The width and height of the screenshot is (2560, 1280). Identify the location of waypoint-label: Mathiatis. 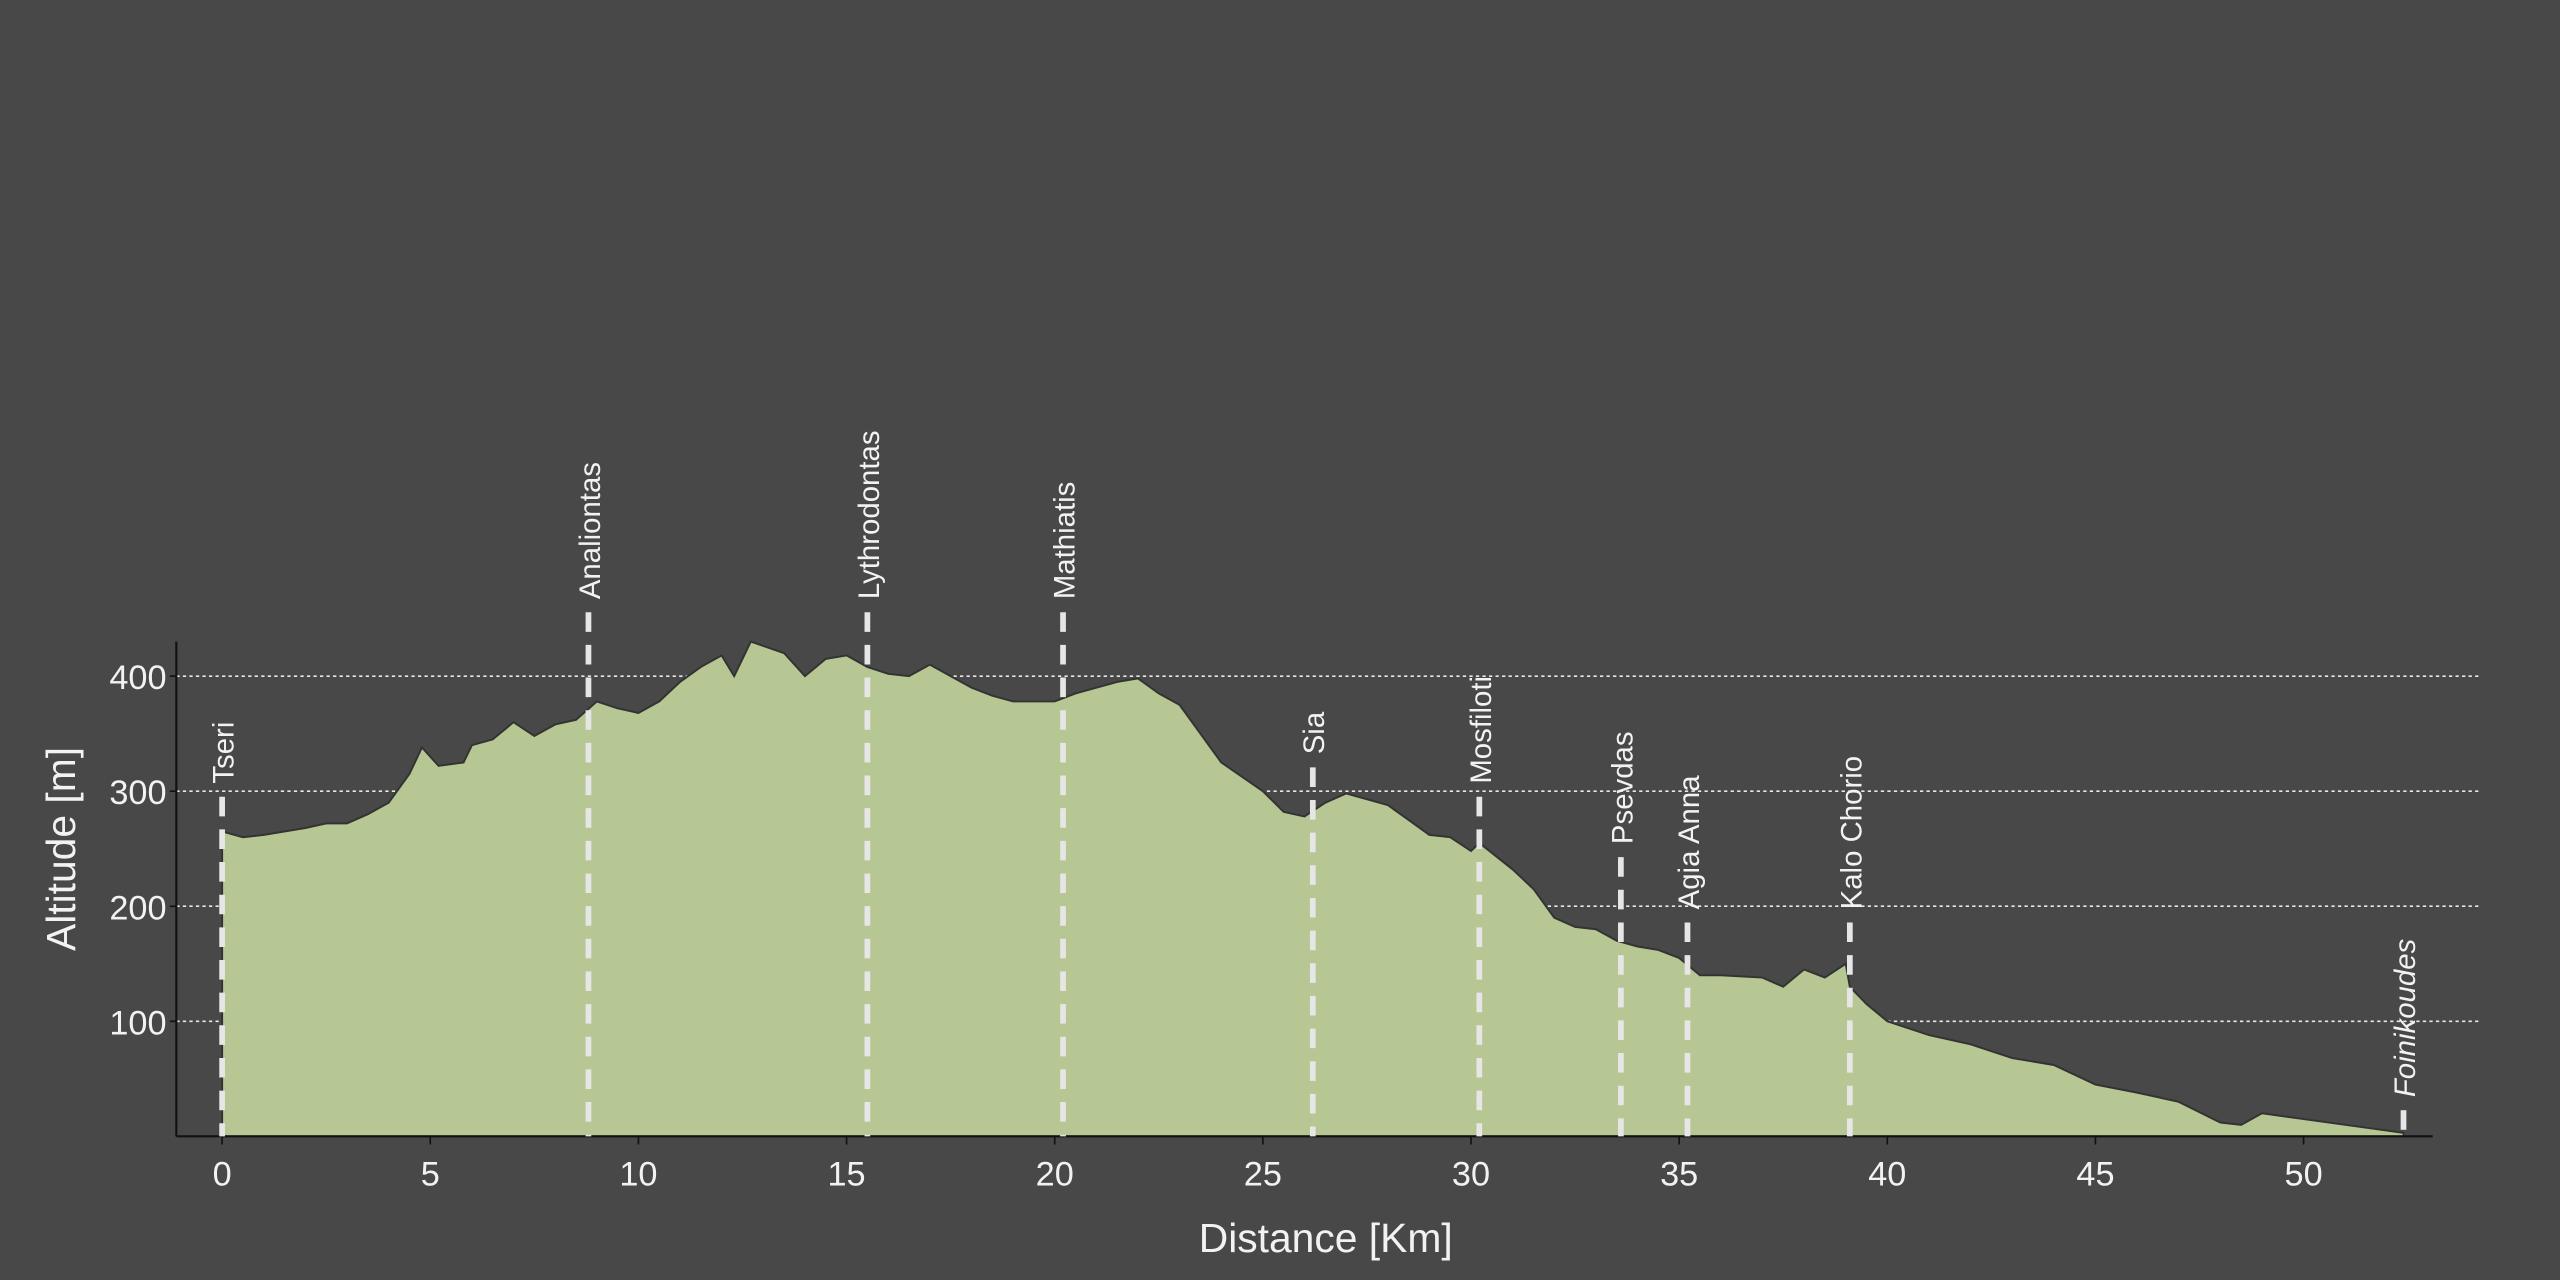
(1064, 541).